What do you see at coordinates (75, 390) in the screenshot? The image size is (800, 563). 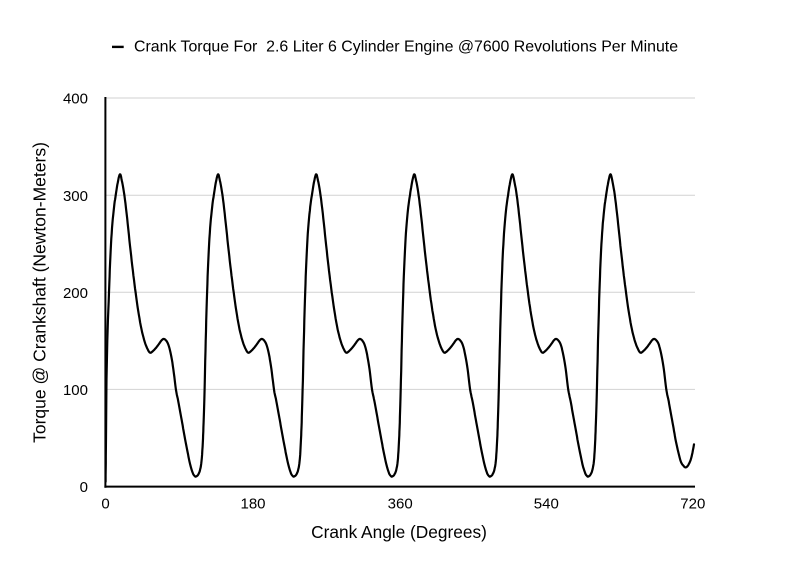 I see `svg-text: 100` at bounding box center [75, 390].